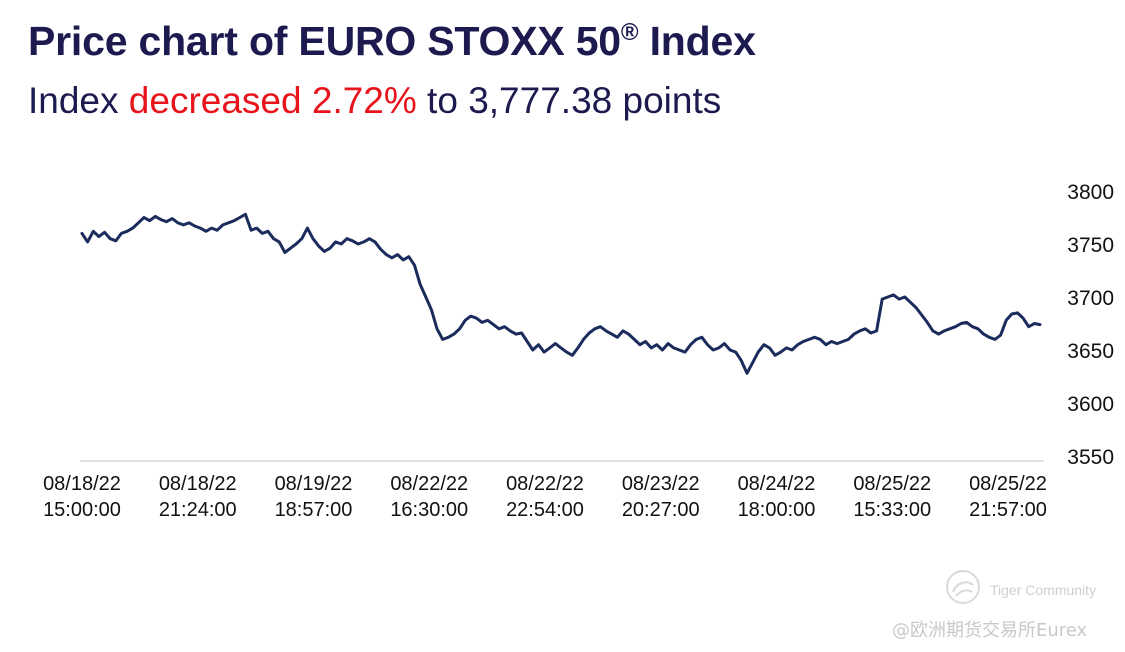 Image resolution: width=1125 pixels, height=652 pixels. I want to click on x-tick-label-time: 20:27:00, so click(661, 510).